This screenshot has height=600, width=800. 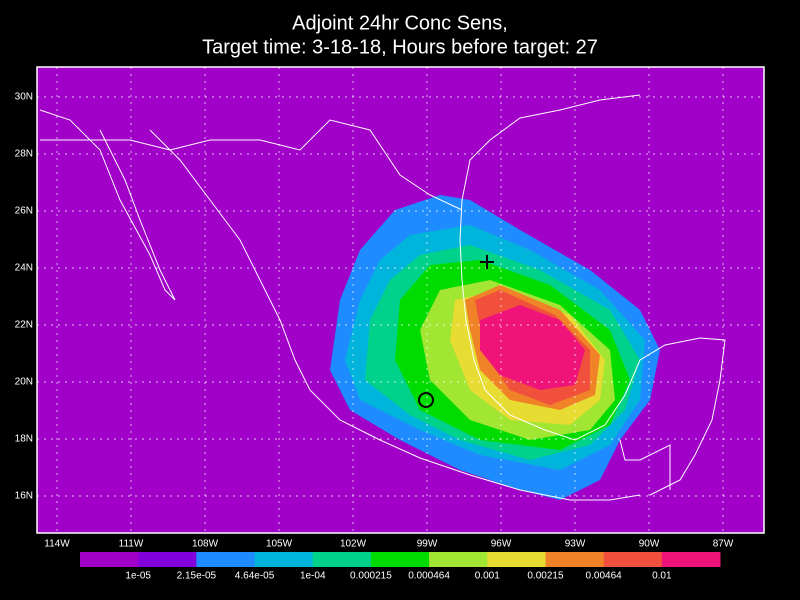 What do you see at coordinates (57, 544) in the screenshot?
I see `lon-label: 114W` at bounding box center [57, 544].